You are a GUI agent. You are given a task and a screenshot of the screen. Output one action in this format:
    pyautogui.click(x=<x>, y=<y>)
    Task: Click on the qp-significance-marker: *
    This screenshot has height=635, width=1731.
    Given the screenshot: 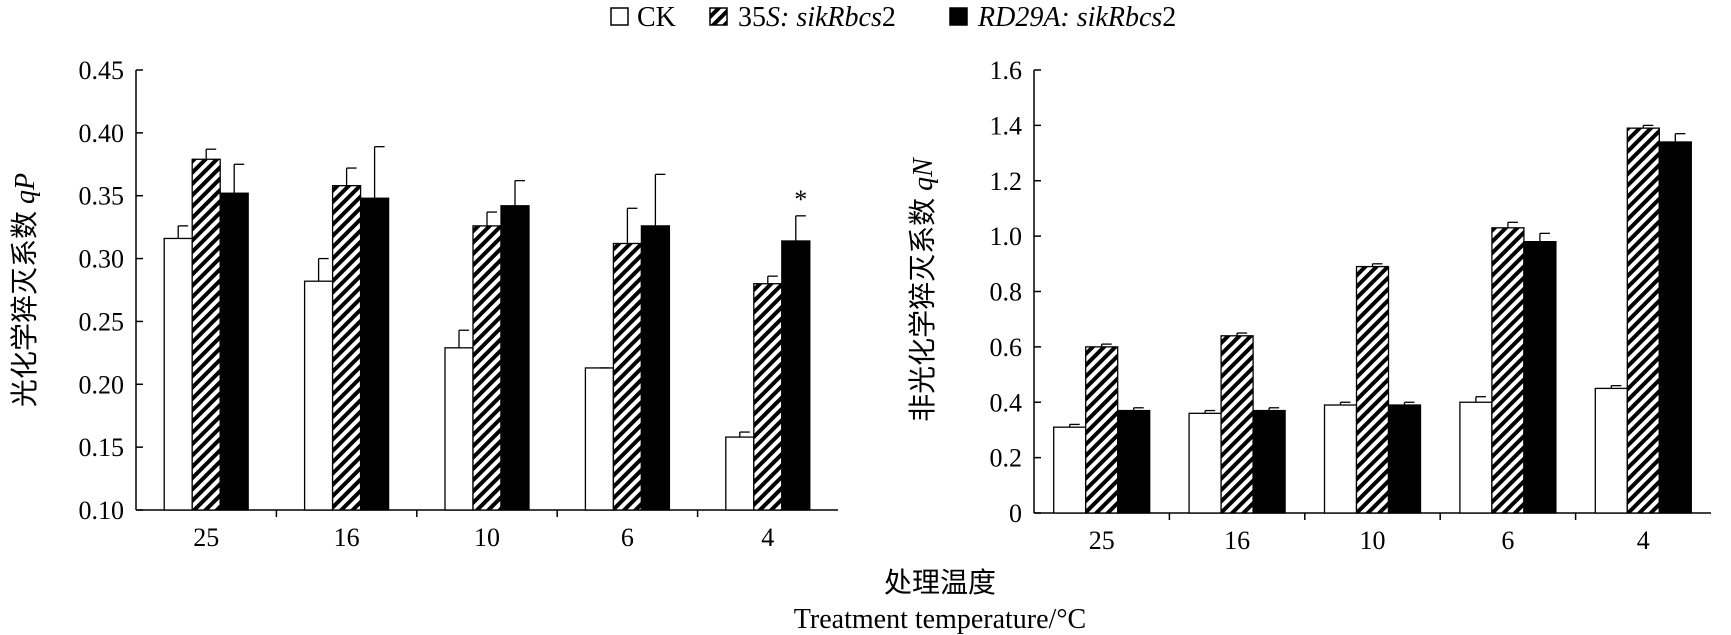 What is the action you would take?
    pyautogui.click(x=800, y=199)
    